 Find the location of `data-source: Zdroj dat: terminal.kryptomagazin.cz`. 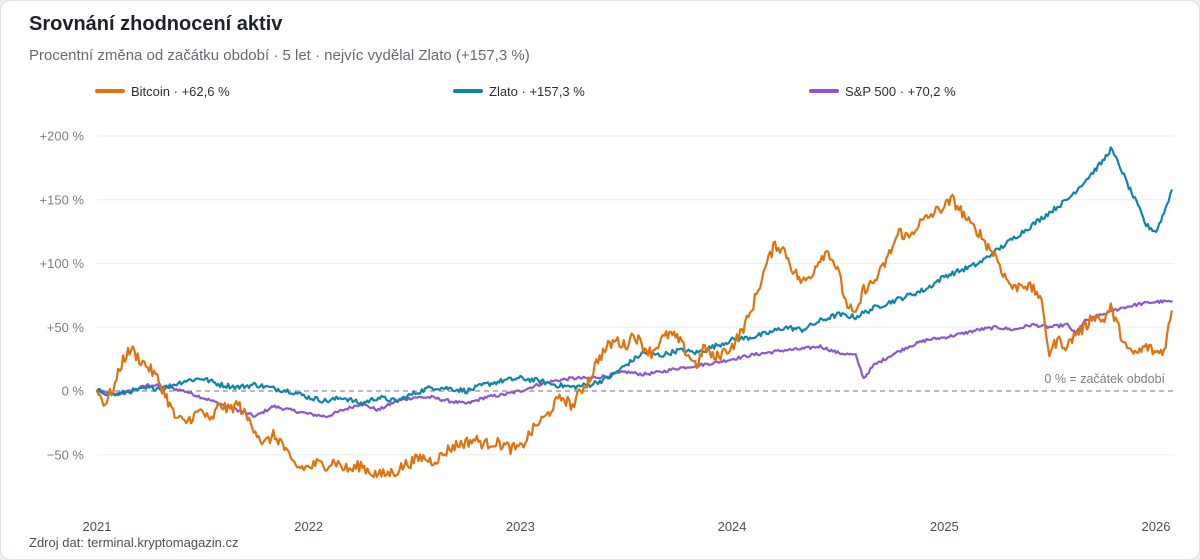

data-source: Zdroj dat: terminal.kryptomagazin.cz is located at coordinates (134, 542).